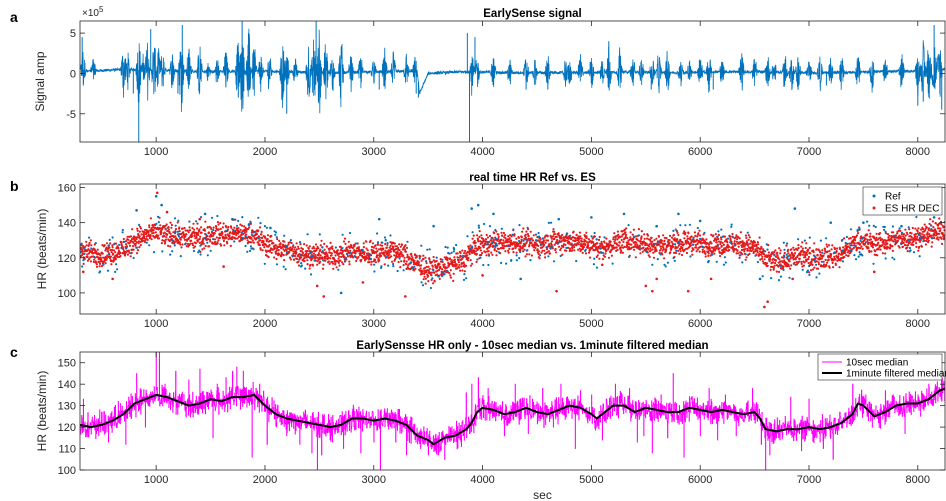 This screenshot has width=946, height=501. Describe the element at coordinates (67, 259) in the screenshot. I see `y-tick-label: 120` at that location.